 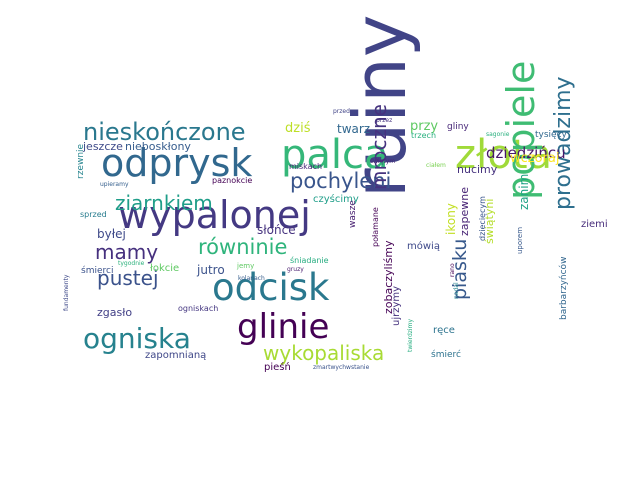 I want to click on word-27: jeszcze, so click(x=102, y=146).